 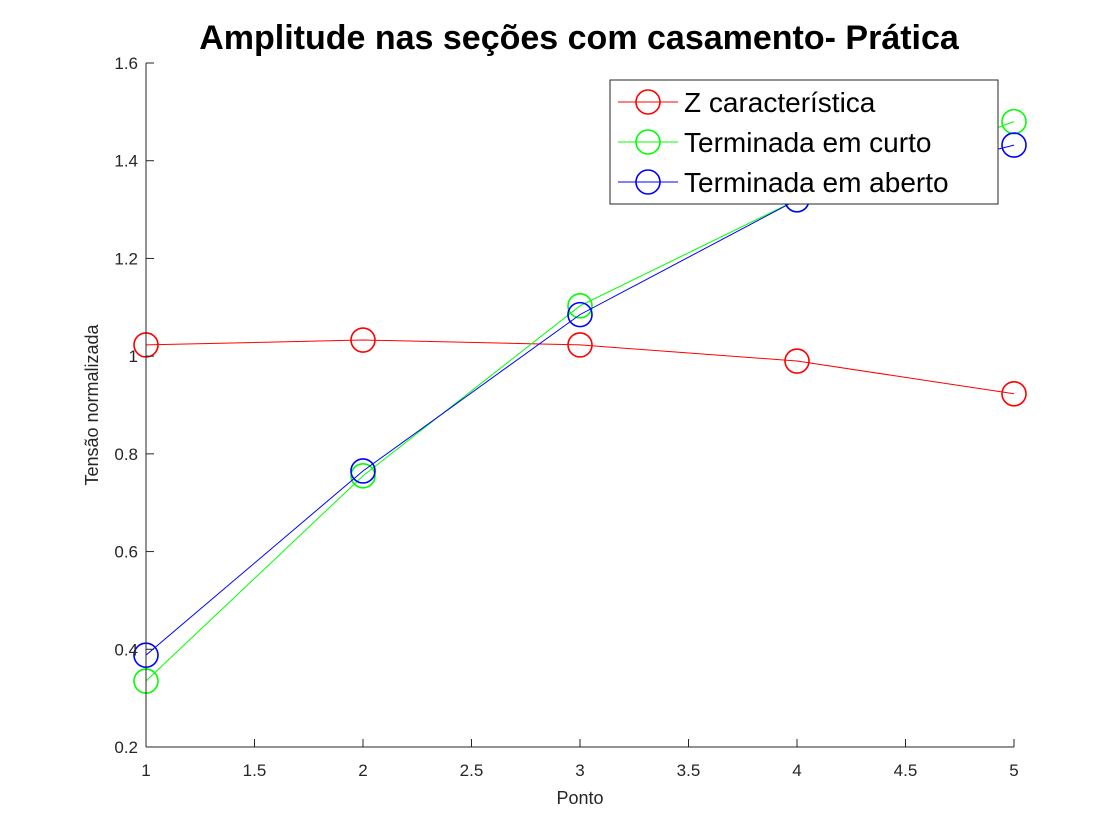 What do you see at coordinates (126, 63) in the screenshot?
I see `y-tick-label: 1.6` at bounding box center [126, 63].